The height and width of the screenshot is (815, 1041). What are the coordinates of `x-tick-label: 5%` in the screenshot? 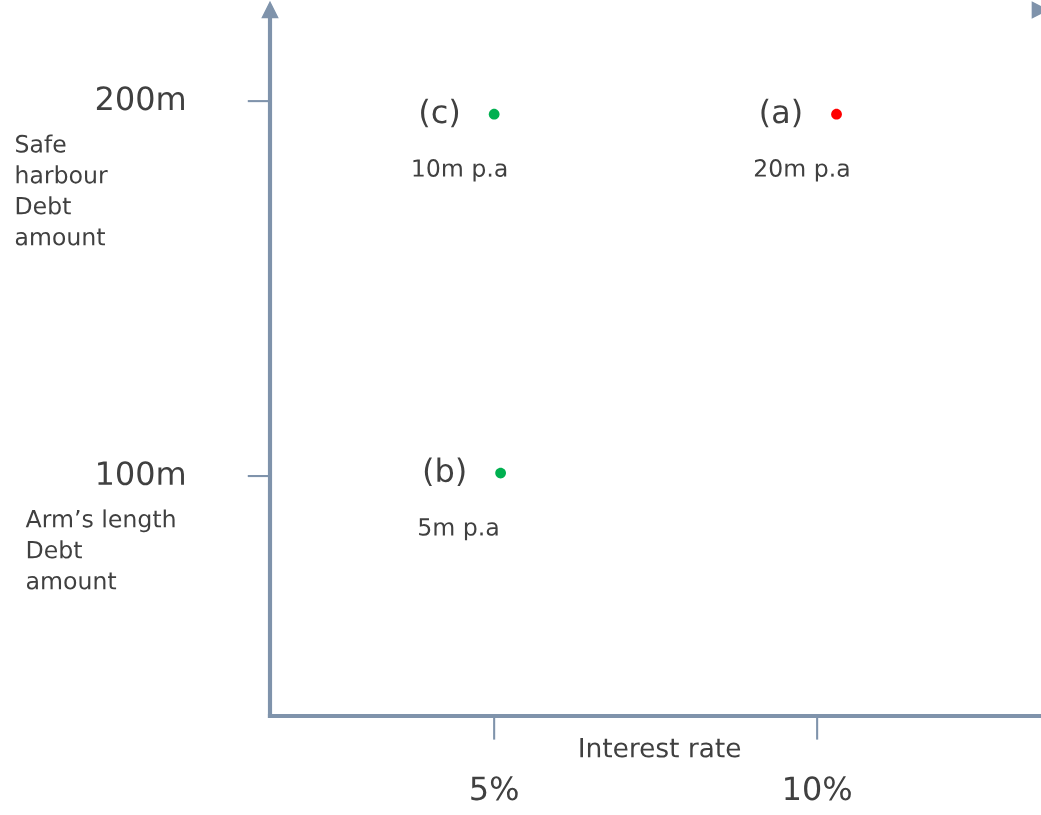 It's located at (494, 788).